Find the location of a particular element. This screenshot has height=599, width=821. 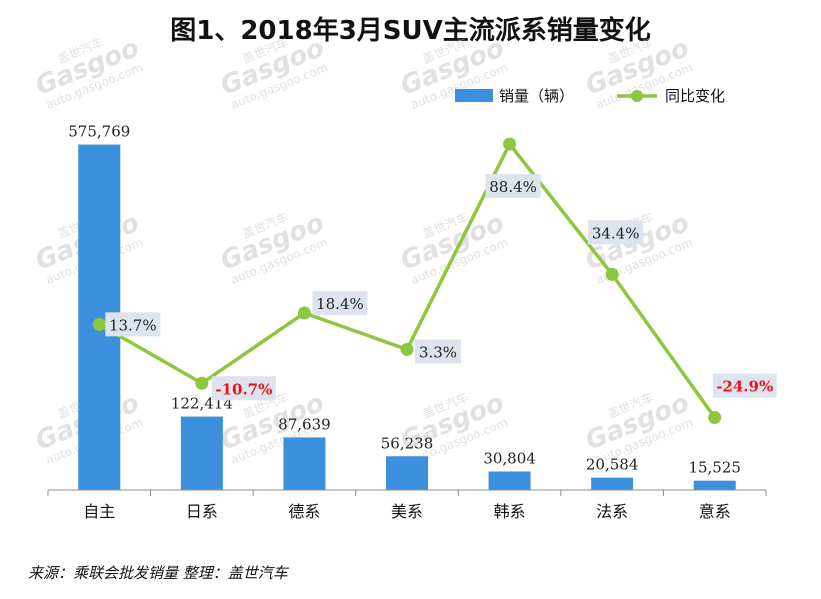

line-label-text-0: 13.7% is located at coordinates (133, 325).